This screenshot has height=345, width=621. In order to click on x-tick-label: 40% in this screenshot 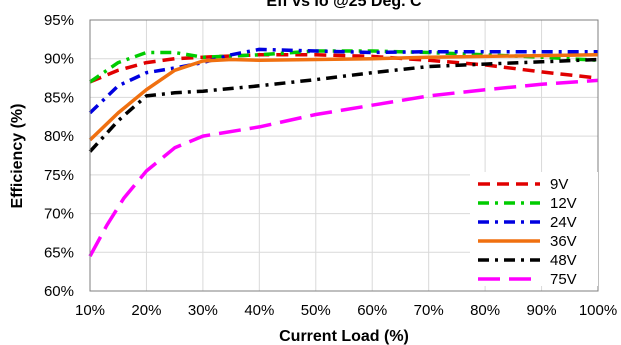, I will do `click(259, 310)`.